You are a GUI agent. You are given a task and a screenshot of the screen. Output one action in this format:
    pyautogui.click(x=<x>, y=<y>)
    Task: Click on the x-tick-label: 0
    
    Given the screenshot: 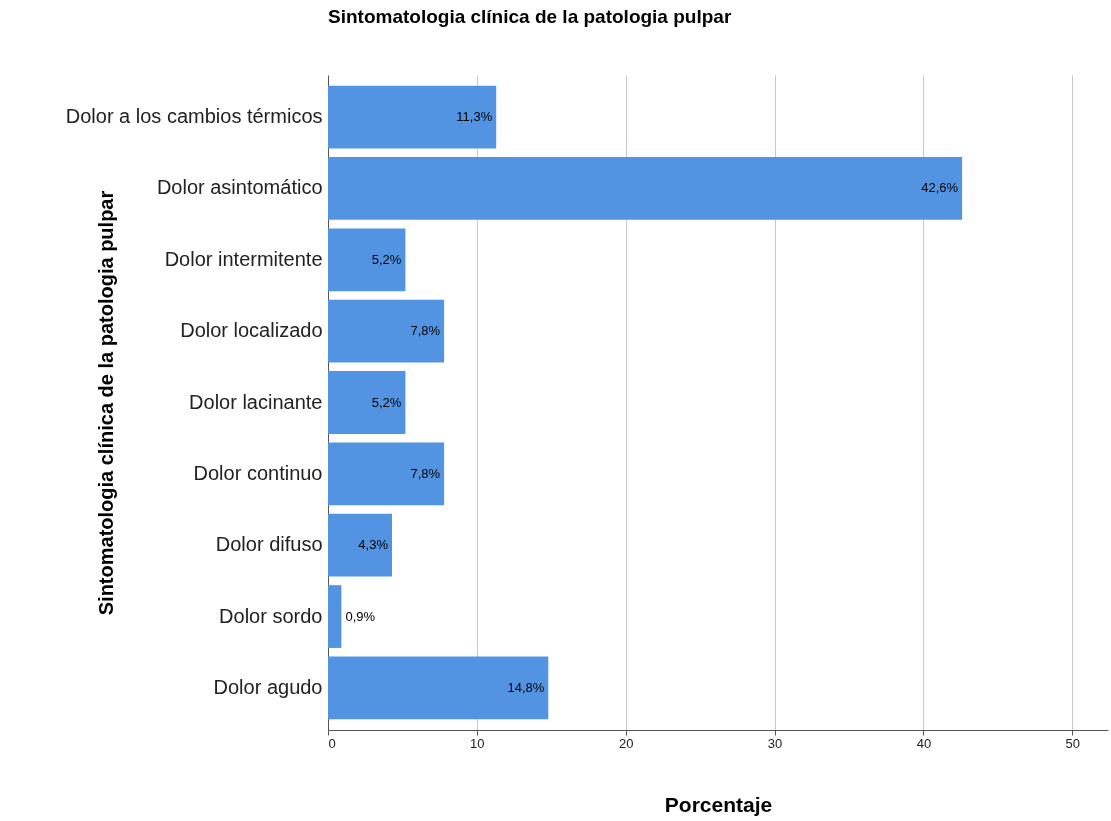 What is the action you would take?
    pyautogui.click(x=332, y=743)
    